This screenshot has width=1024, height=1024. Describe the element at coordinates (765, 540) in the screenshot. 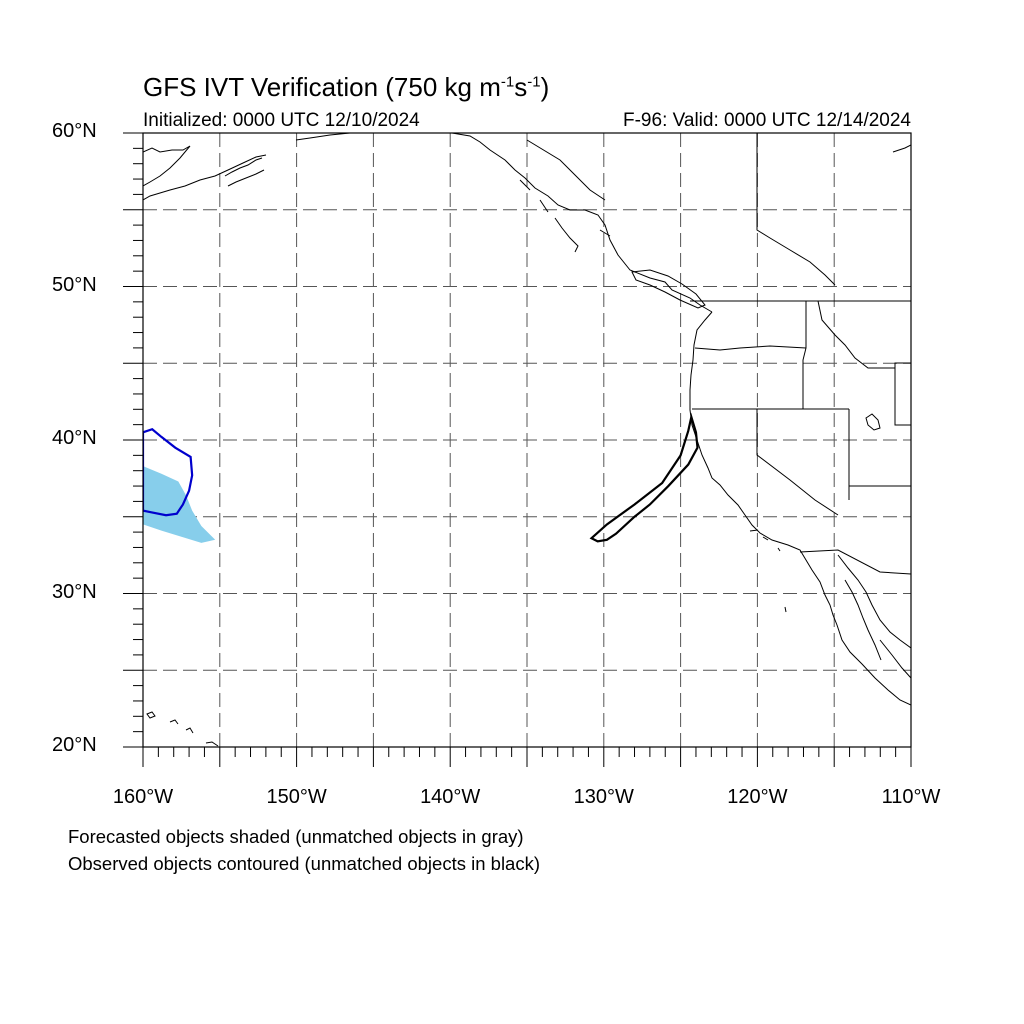

I see `channel-islands` at that location.